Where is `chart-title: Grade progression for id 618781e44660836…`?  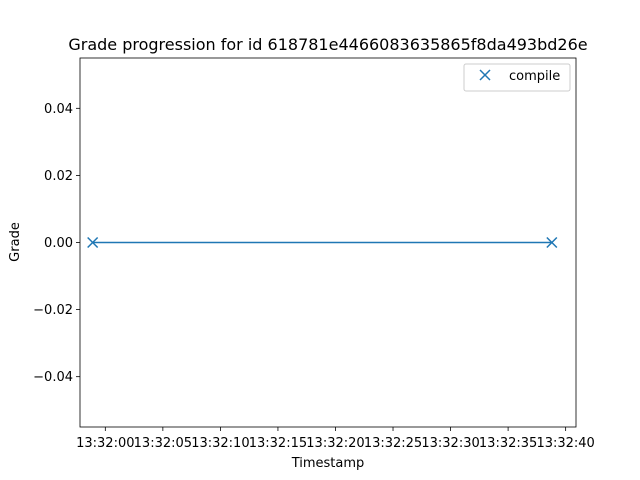 chart-title: Grade progression for id 618781e44660836… is located at coordinates (327, 44).